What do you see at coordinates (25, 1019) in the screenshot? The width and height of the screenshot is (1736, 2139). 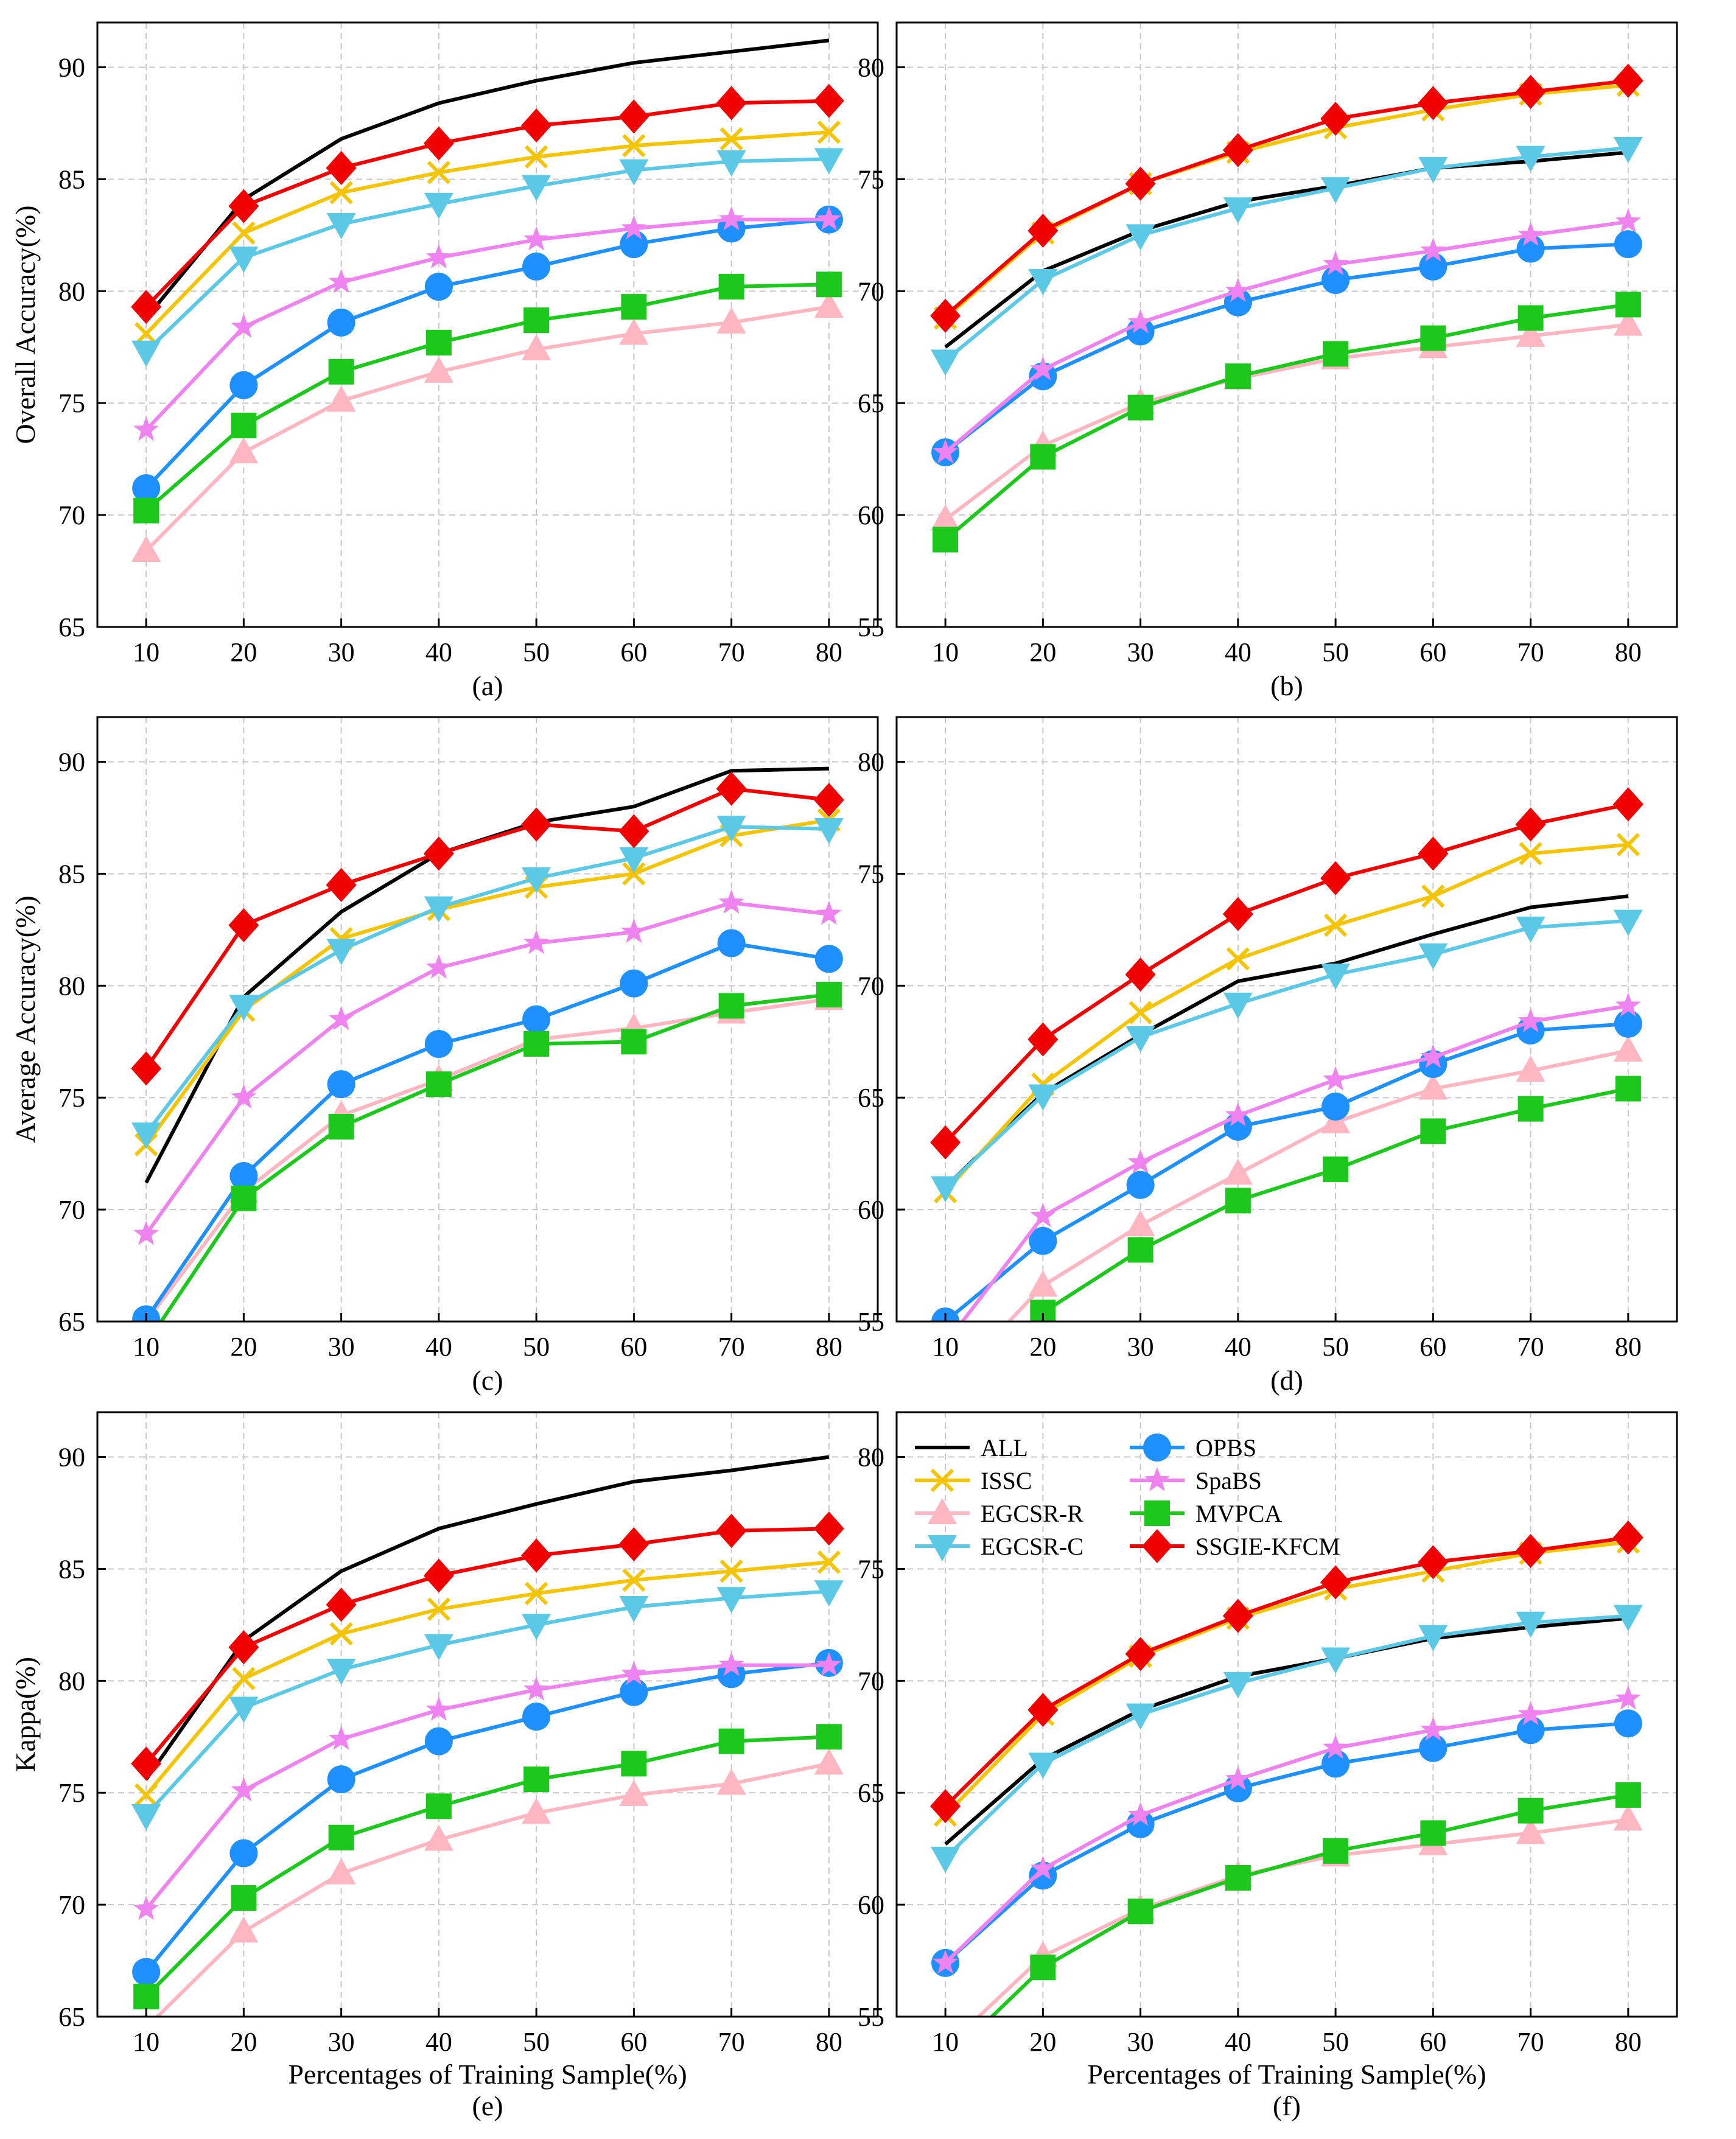 I see `y-axis-label: Average Accuracy(%)` at bounding box center [25, 1019].